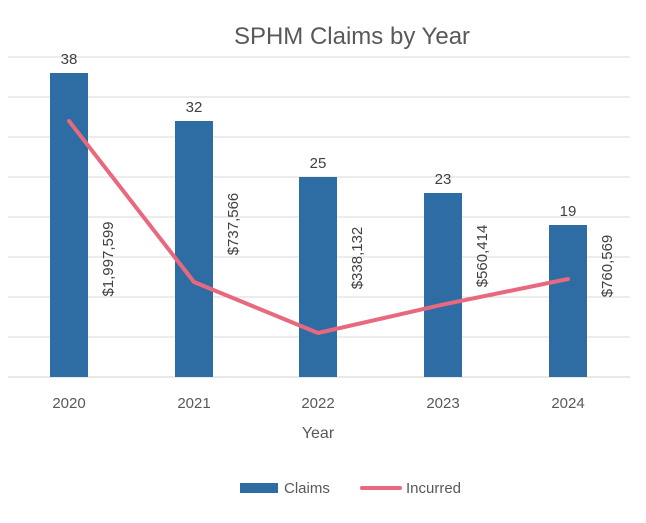 The height and width of the screenshot is (523, 646). I want to click on bar-label-2023: 23, so click(443, 179).